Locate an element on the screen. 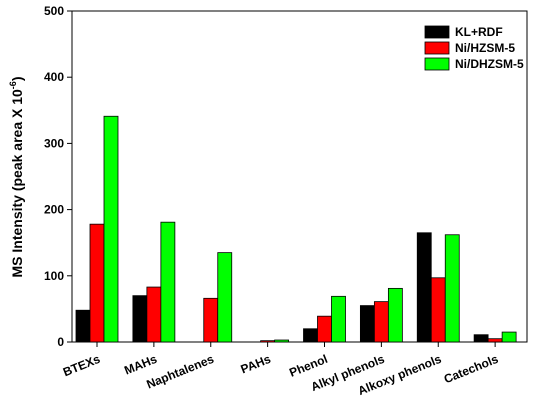 The width and height of the screenshot is (550, 412). bar-ni-hzsm-5-btexs is located at coordinates (97, 283).